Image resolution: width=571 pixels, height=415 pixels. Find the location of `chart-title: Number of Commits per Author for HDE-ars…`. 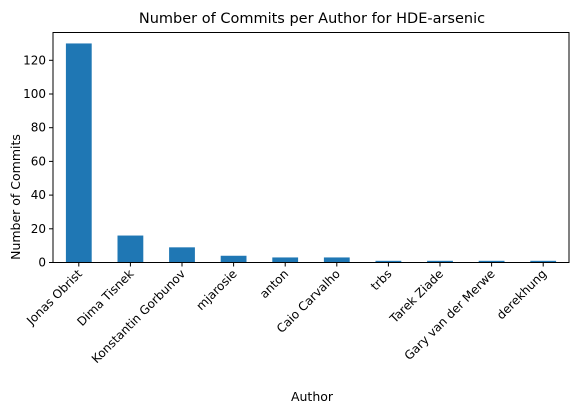

chart-title: Number of Commits per Author for HDE-ars… is located at coordinates (312, 19).